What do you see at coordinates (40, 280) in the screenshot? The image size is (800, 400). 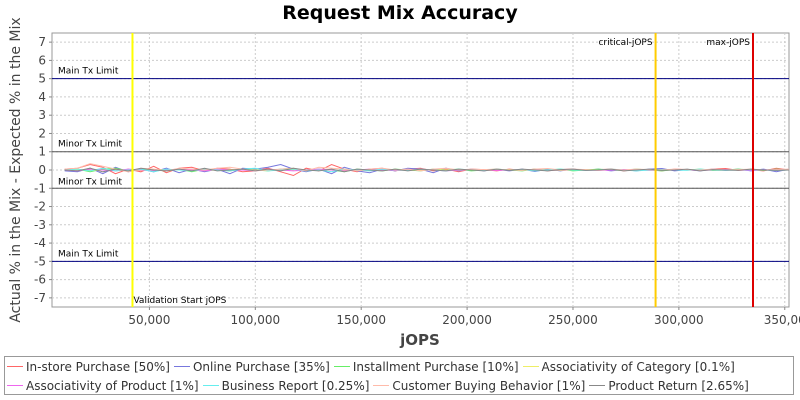 I see `y-tick-label: -6` at bounding box center [40, 280].